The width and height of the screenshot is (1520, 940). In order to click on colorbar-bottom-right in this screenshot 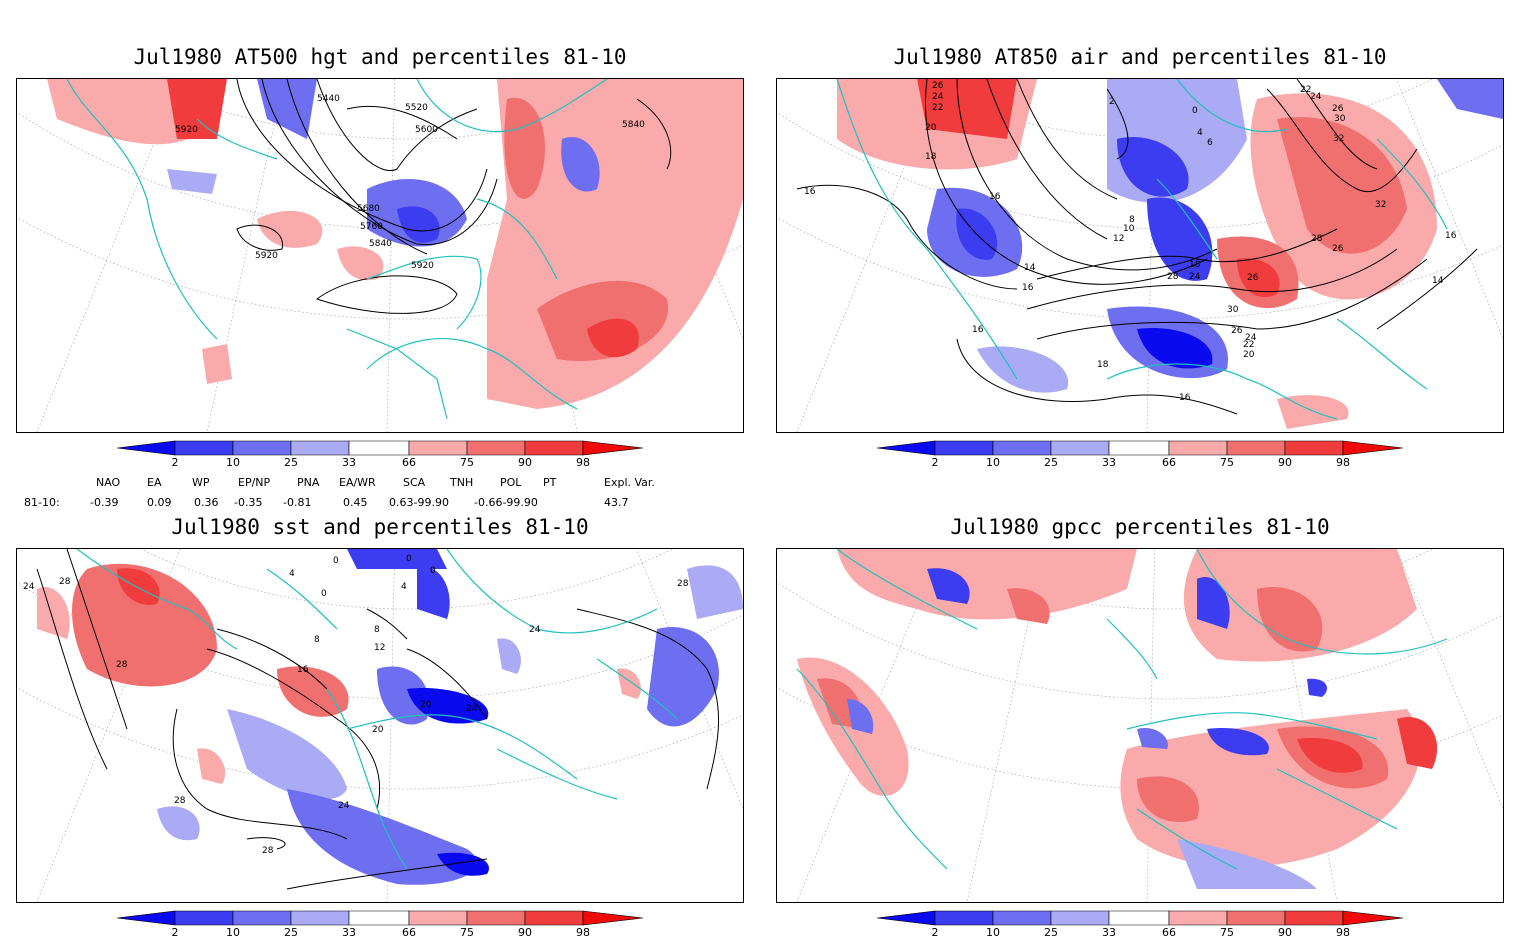, I will do `click(1140, 918)`.